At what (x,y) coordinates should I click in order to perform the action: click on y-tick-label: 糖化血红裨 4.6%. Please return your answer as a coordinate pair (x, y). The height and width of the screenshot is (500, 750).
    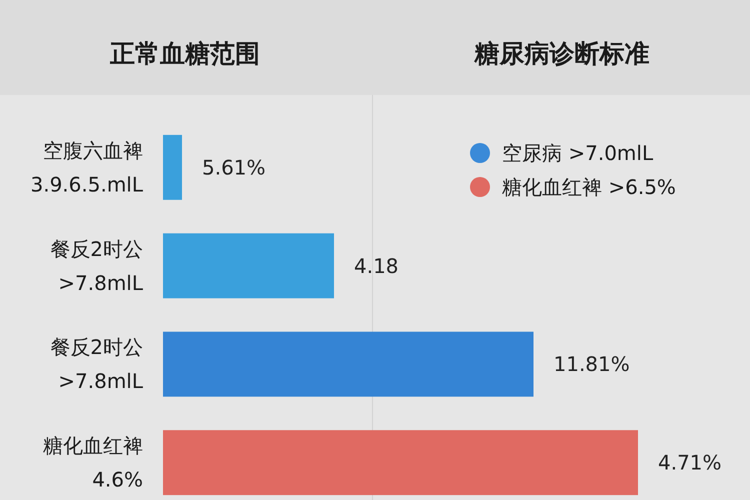
    Looking at the image, I should click on (93, 463).